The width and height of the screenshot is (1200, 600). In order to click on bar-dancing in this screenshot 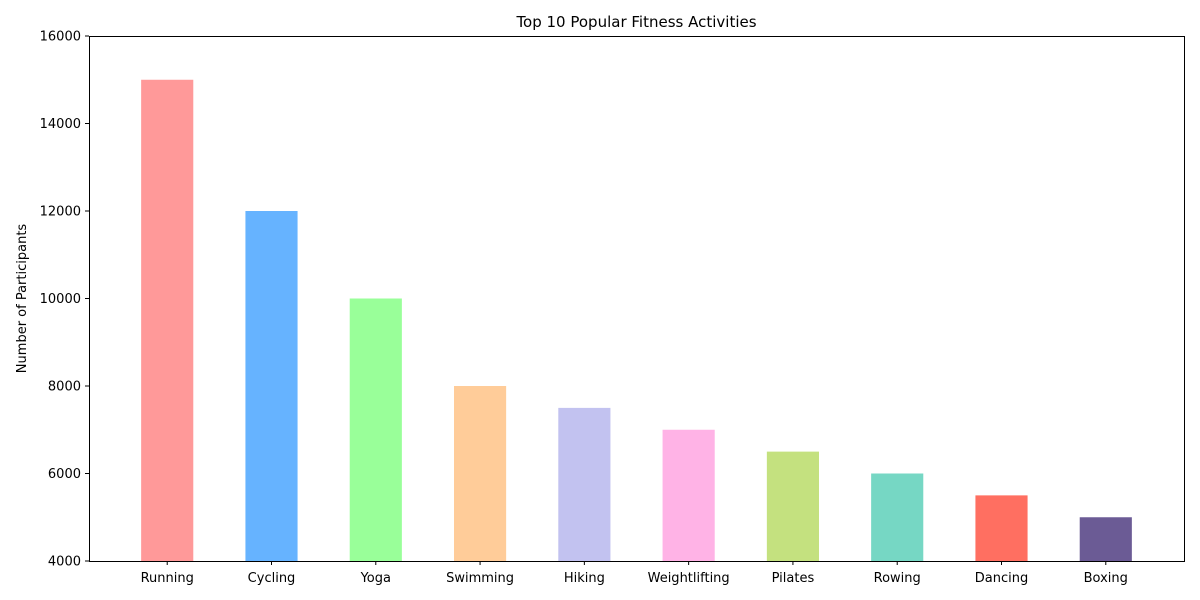, I will do `click(1001, 528)`.